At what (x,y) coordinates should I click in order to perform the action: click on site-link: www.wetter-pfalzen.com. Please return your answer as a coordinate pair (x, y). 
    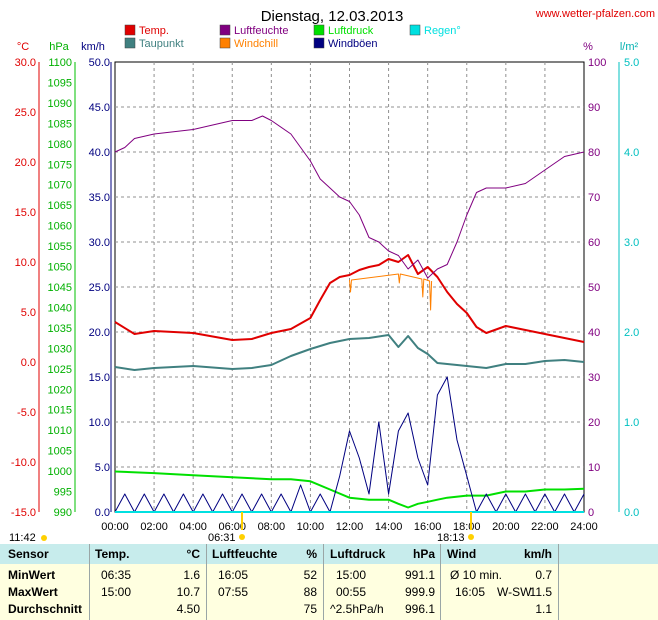
    Looking at the image, I should click on (595, 14).